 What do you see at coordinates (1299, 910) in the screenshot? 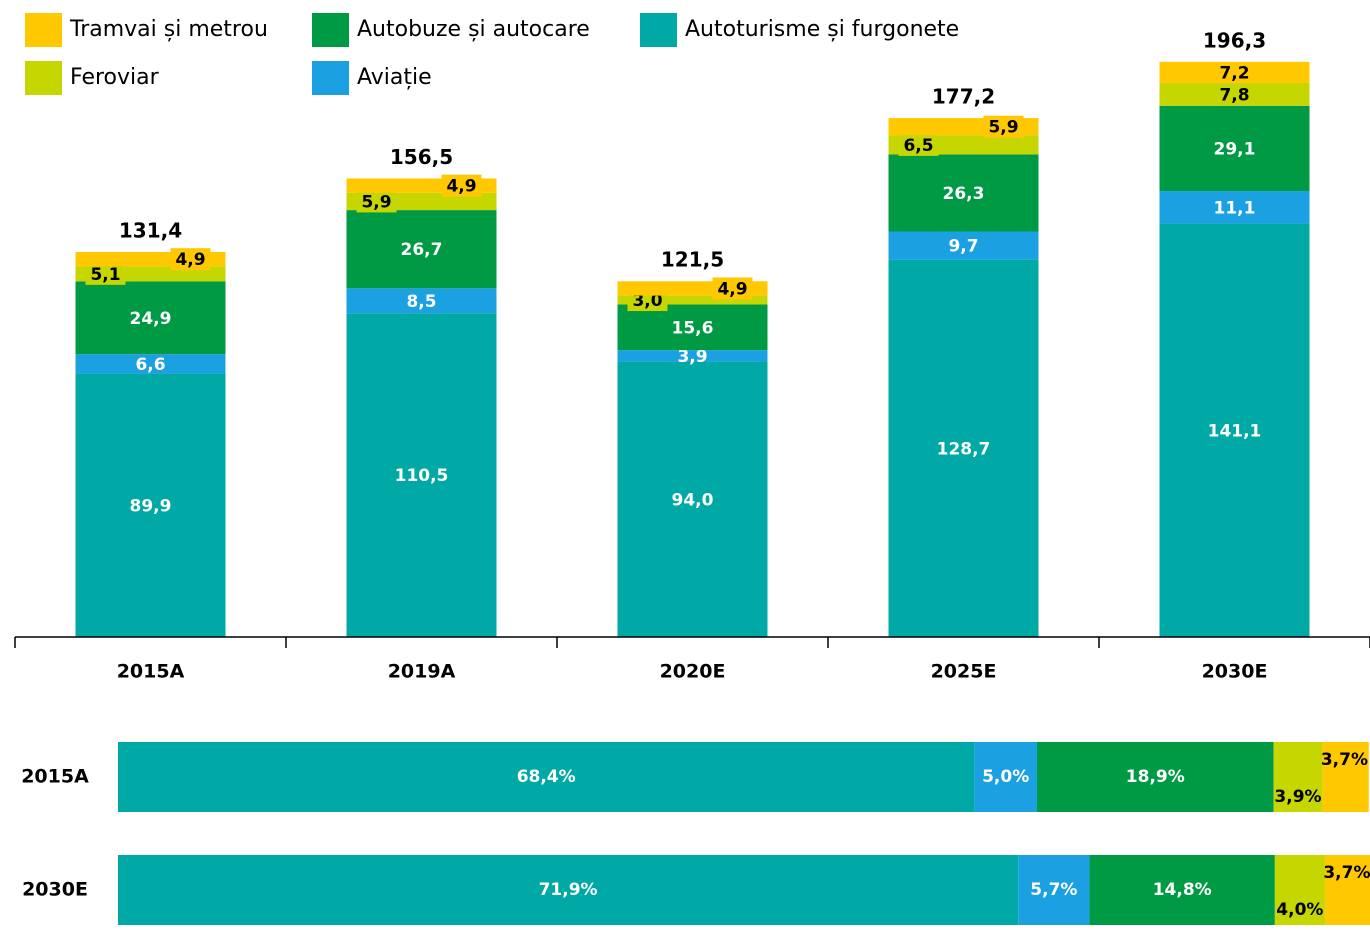
I see `data-label: 4,0%` at bounding box center [1299, 910].